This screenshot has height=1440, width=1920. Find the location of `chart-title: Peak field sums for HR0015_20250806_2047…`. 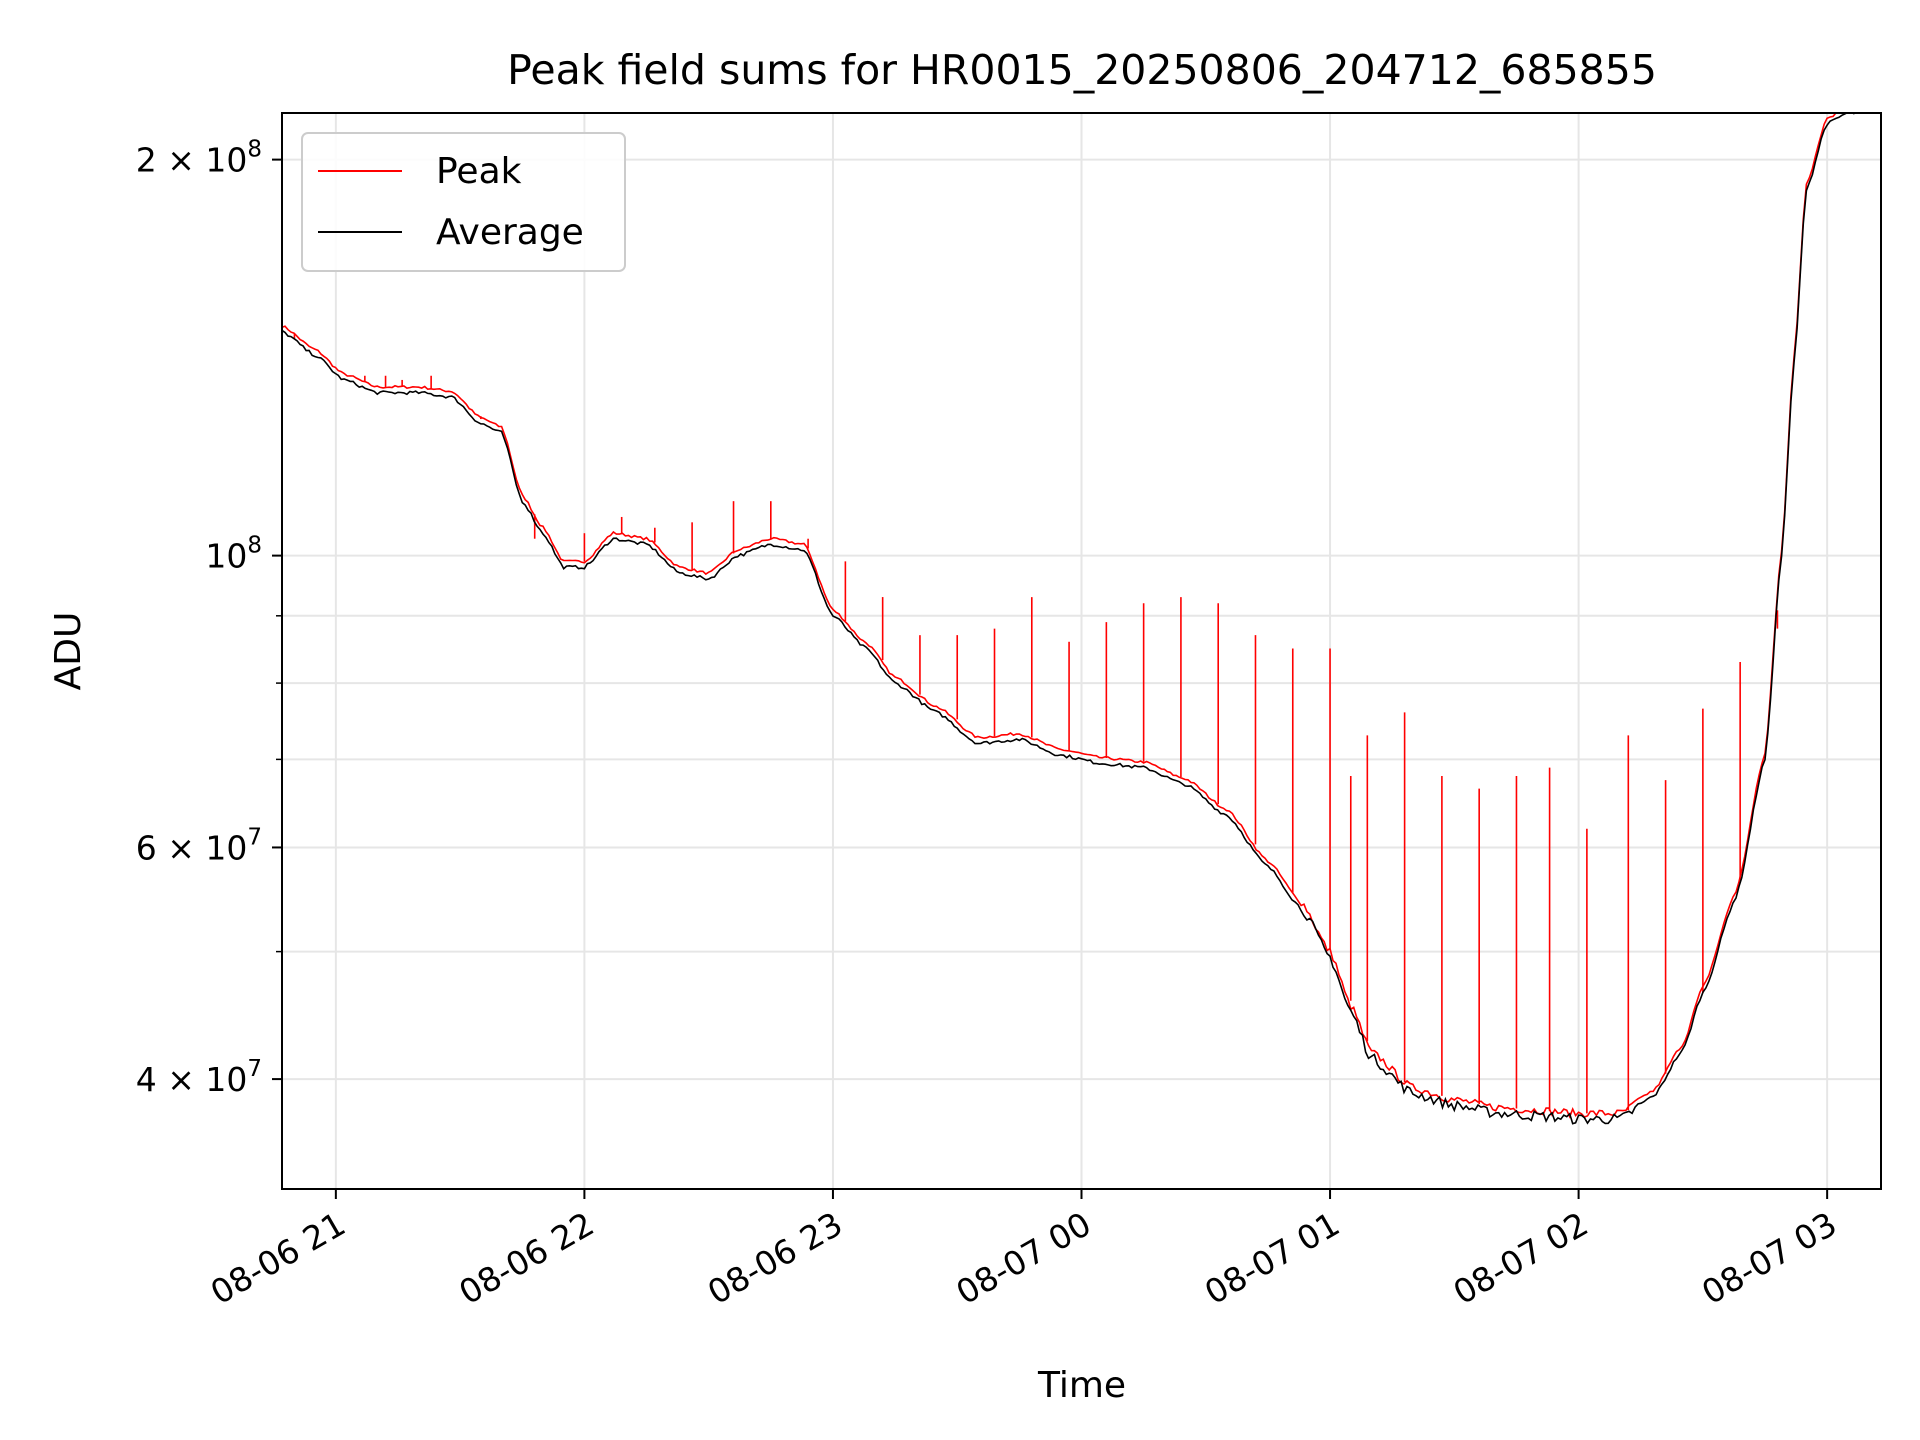

chart-title: Peak field sums for HR0015_20250806_2047… is located at coordinates (1082, 70).